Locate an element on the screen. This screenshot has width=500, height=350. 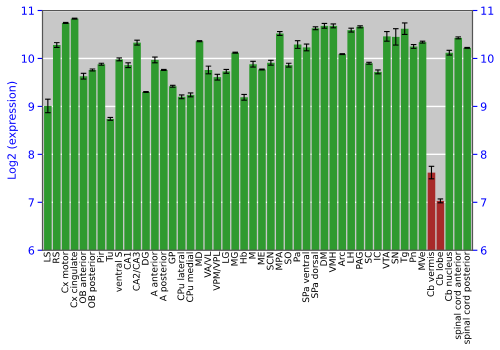
x-tick-label: Pa is located at coordinates (297, 257).